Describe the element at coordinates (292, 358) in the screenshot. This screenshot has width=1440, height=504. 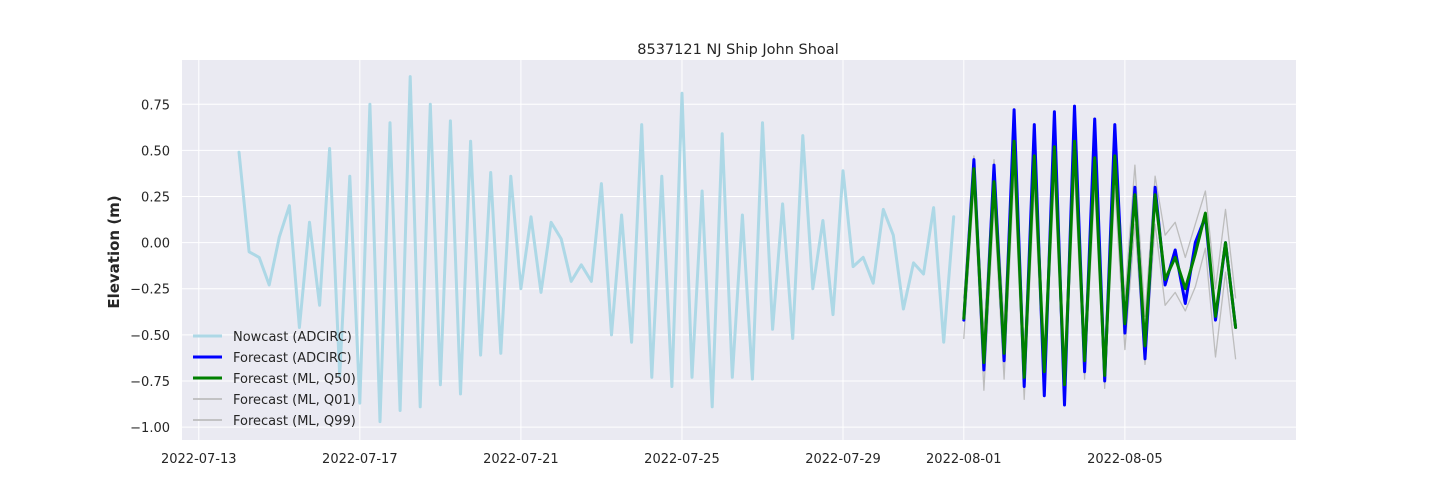
I see `legend-label: Forecast (ADCIRC)` at that location.